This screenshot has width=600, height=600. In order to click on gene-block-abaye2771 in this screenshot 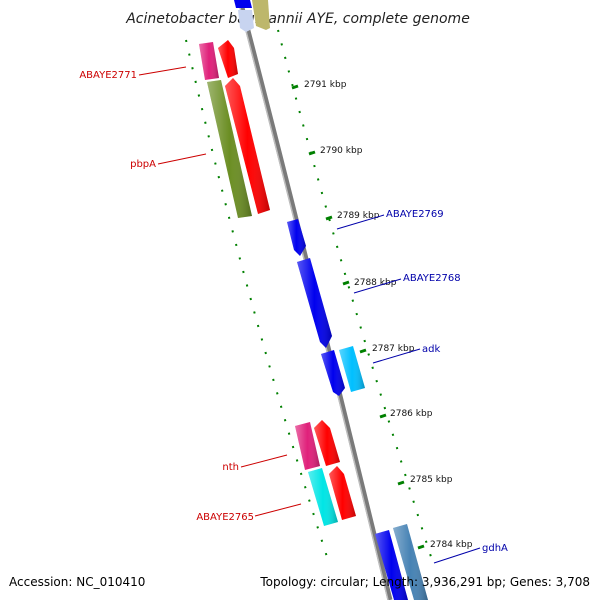, I will do `click(209, 61)`.